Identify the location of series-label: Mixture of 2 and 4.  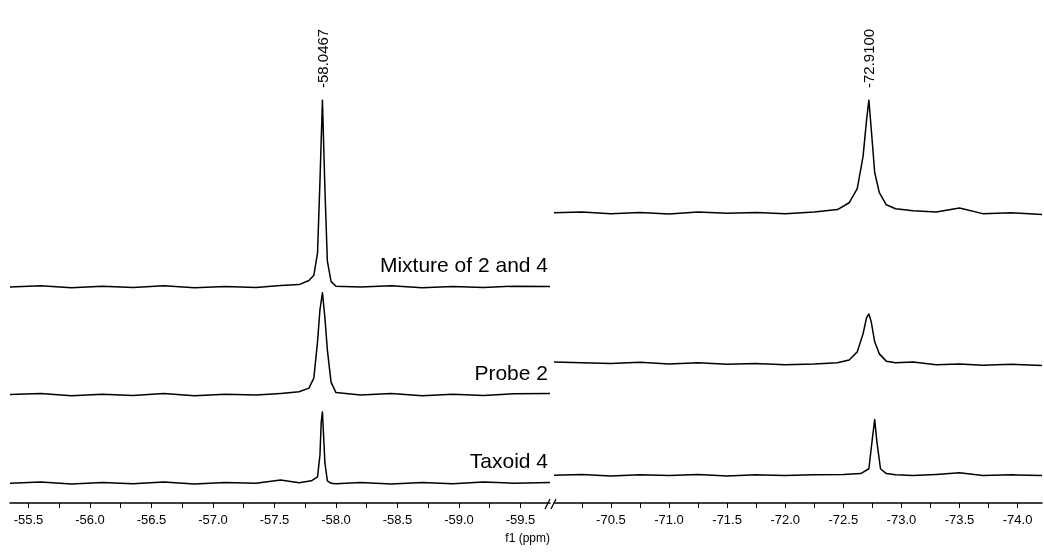
(464, 264).